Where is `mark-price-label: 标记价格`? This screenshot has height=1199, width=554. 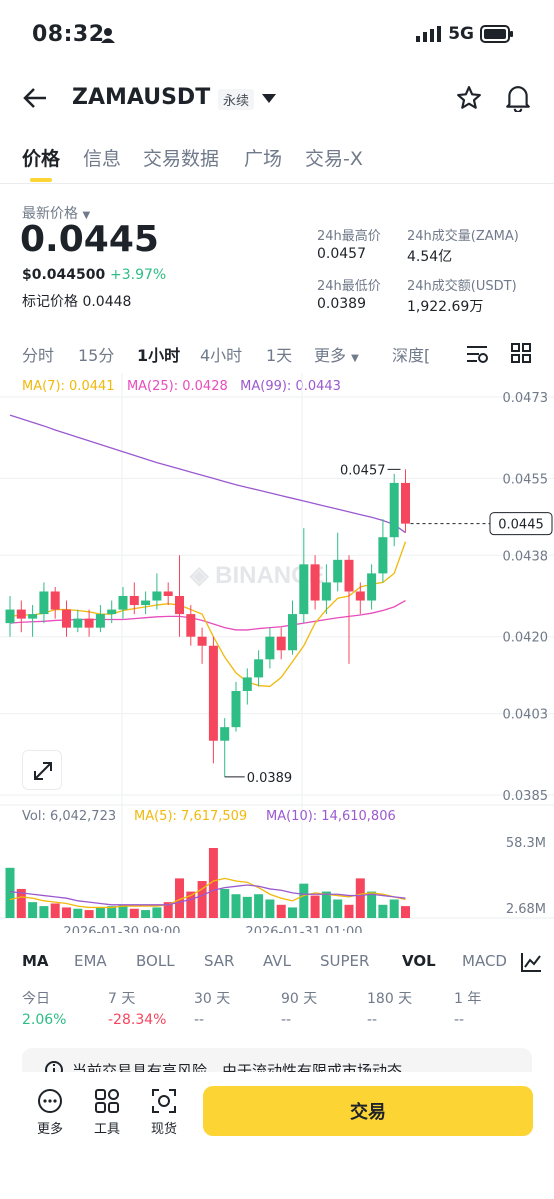 mark-price-label: 标记价格 is located at coordinates (50, 302).